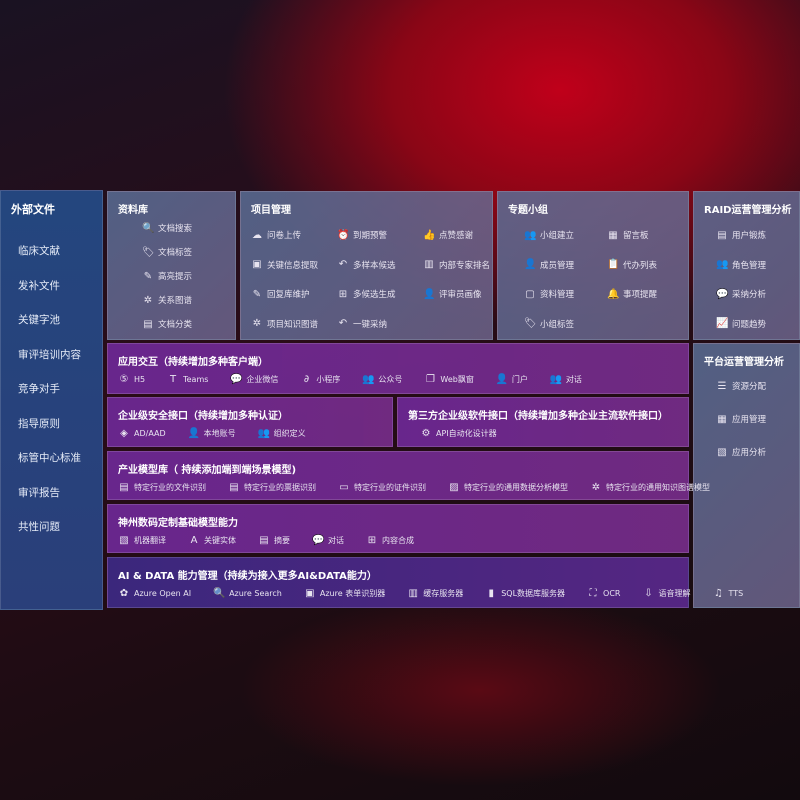 The width and height of the screenshot is (800, 800). What do you see at coordinates (49, 354) in the screenshot?
I see `sidebar-item: 审评培训内容` at bounding box center [49, 354].